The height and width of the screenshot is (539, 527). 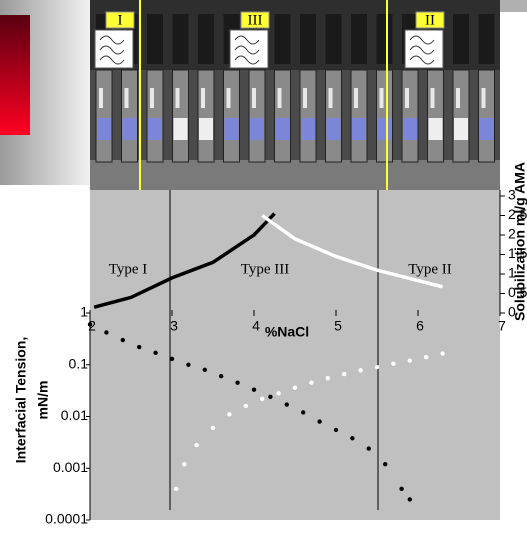 I want to click on y-tick-label: 3, so click(x=512, y=195).